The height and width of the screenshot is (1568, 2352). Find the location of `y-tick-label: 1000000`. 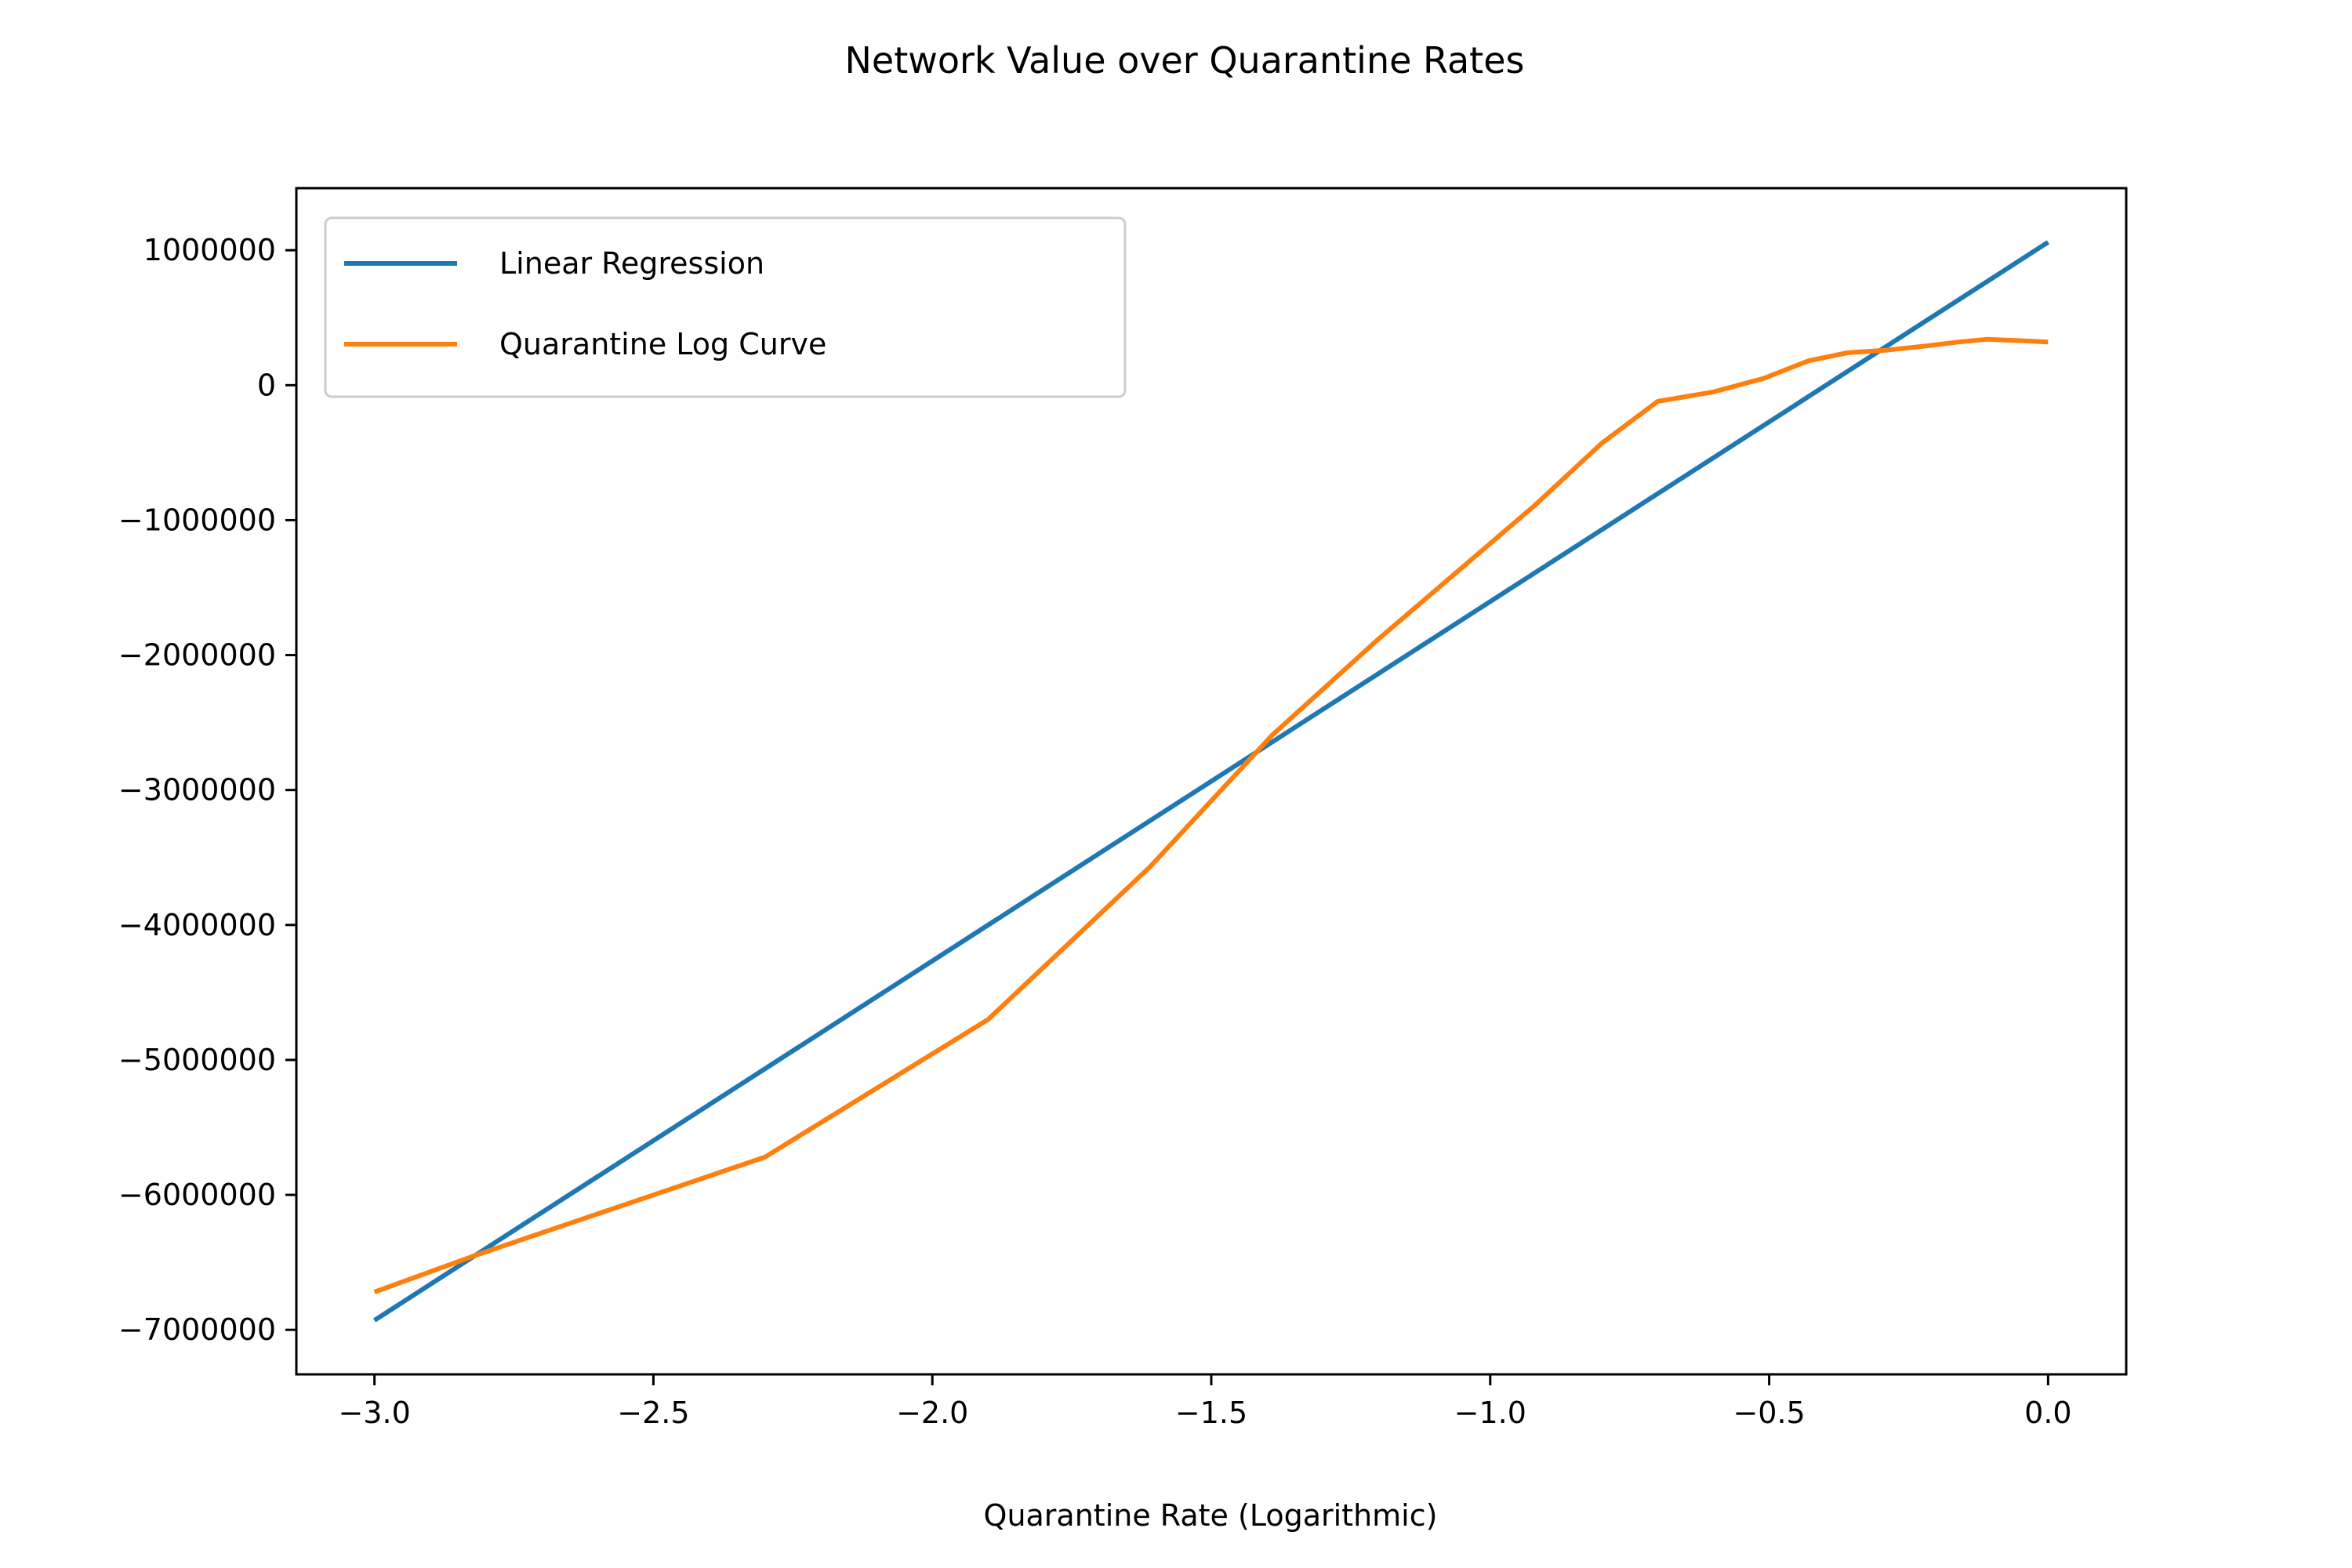

y-tick-label: 1000000 is located at coordinates (209, 250).